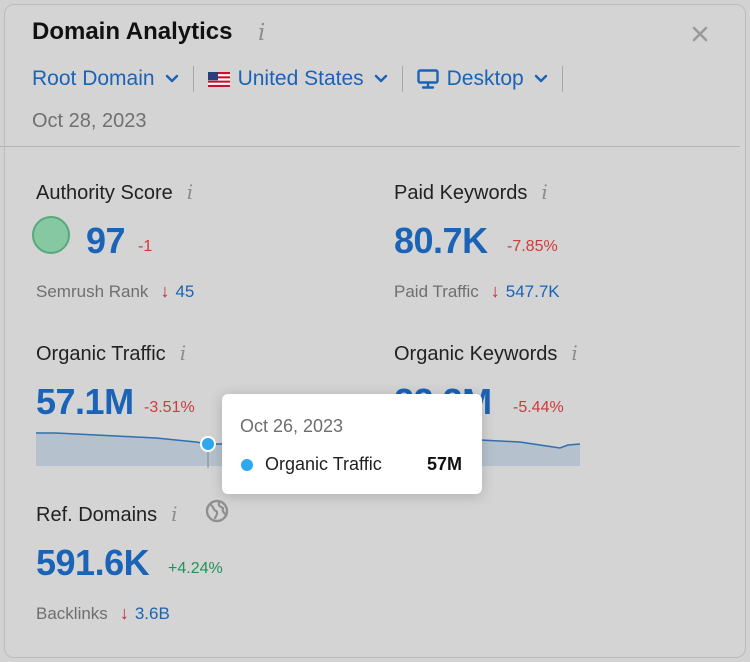  I want to click on authority-score-value: 97, so click(106, 240).